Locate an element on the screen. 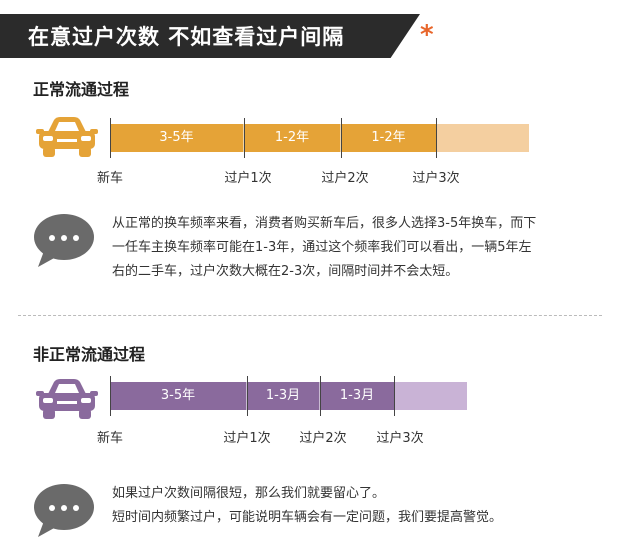 The image size is (620, 550). abnormal-tick-label-2: 过户1次 is located at coordinates (247, 438).